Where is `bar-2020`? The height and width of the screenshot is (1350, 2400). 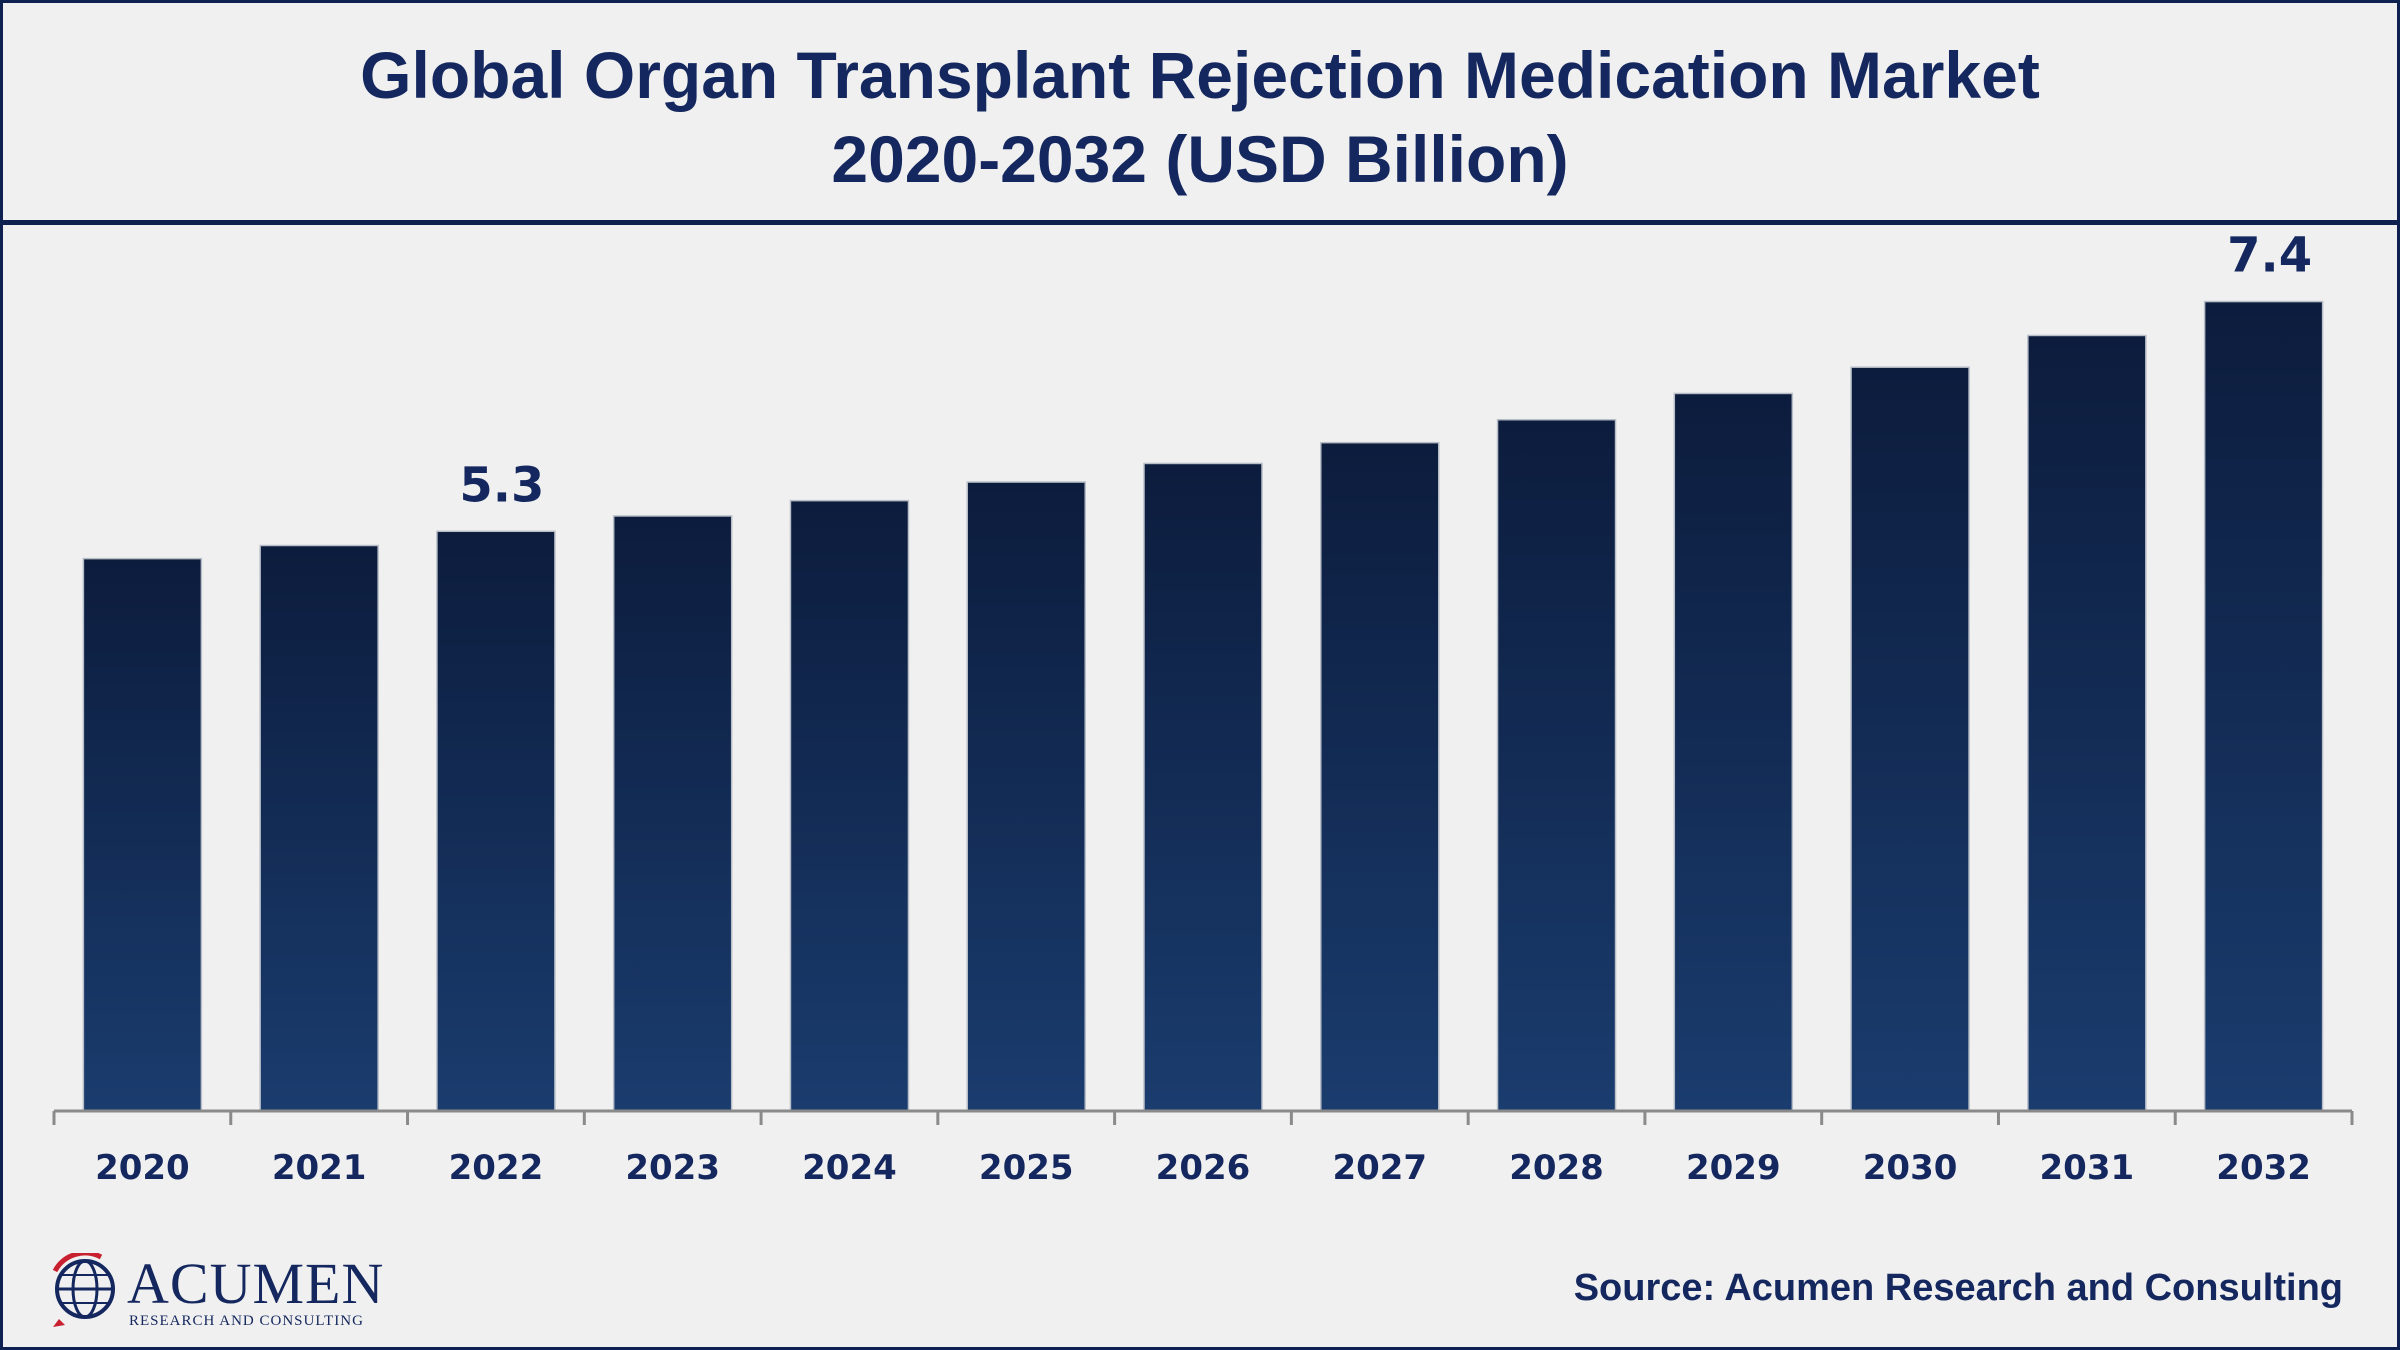 bar-2020 is located at coordinates (142, 834).